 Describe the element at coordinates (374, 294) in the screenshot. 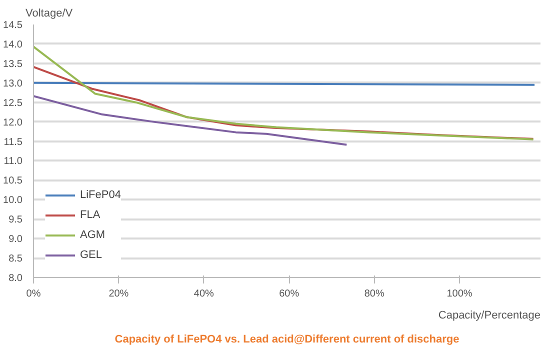

I see `x-tick-label: 80%` at that location.